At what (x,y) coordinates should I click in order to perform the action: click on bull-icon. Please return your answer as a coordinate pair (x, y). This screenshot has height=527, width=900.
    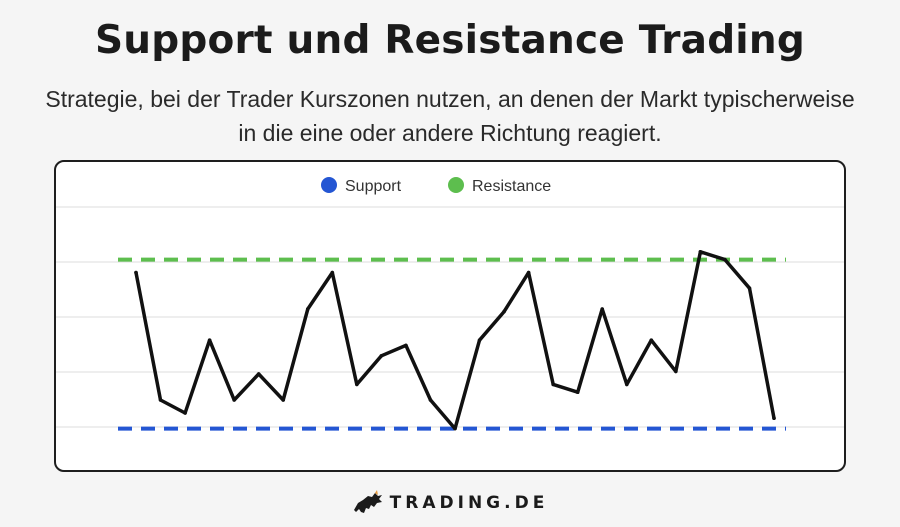
    Looking at the image, I should click on (367, 501).